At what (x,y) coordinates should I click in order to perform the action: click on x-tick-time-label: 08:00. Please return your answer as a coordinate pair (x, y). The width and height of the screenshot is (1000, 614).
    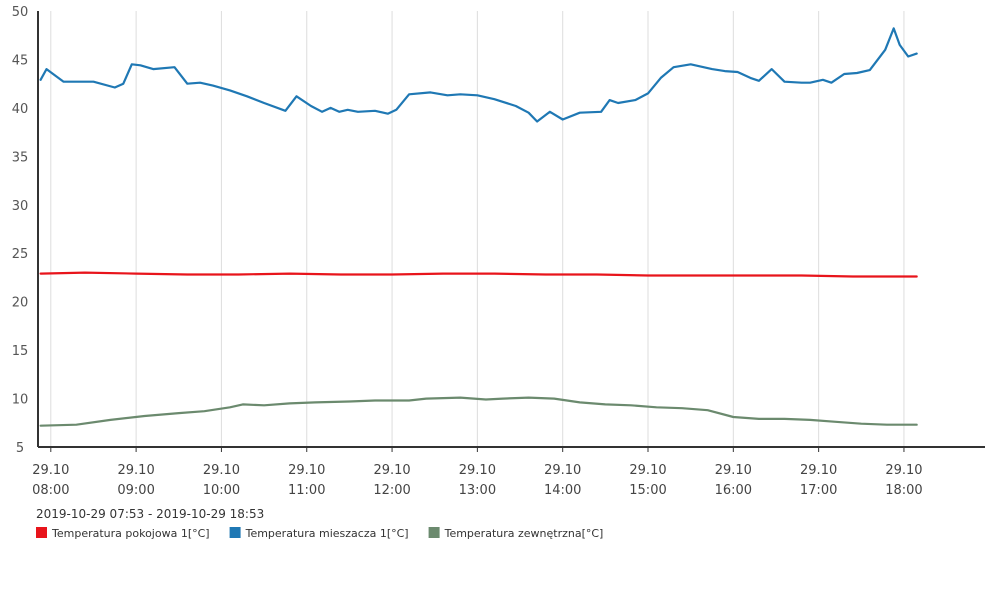
    Looking at the image, I should click on (50, 490).